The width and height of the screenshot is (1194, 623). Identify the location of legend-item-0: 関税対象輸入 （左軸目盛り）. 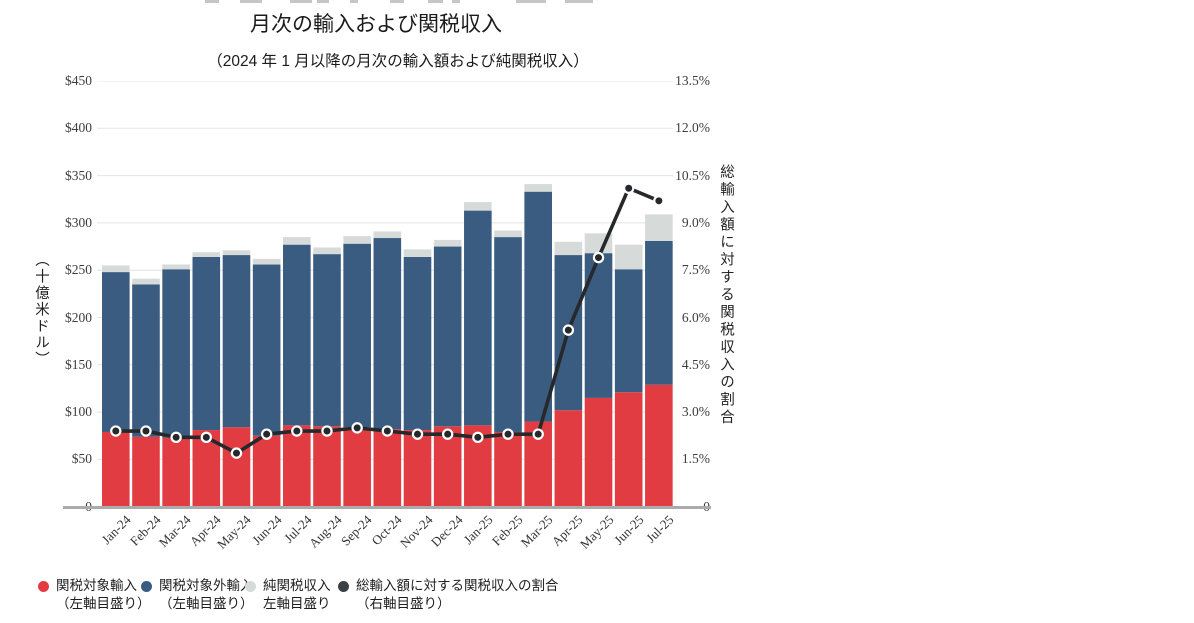
(94, 595).